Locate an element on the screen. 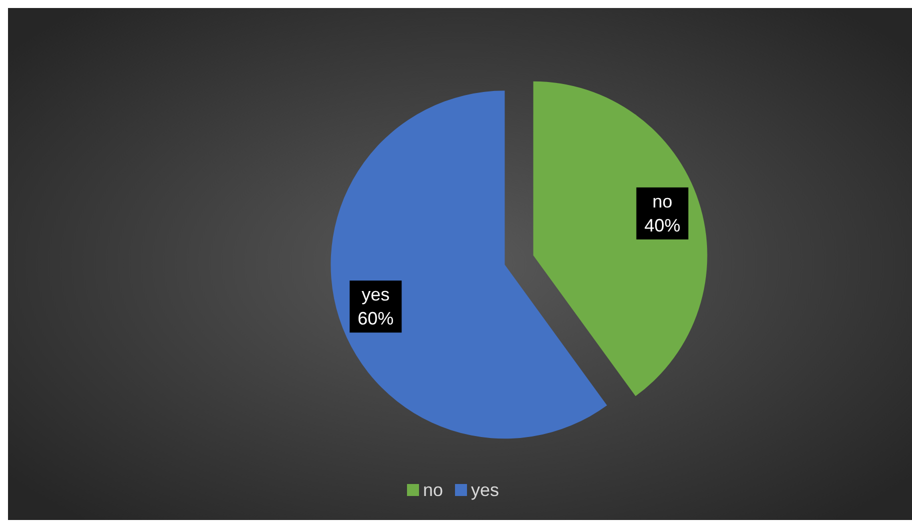 This screenshot has width=912, height=522. data-label: 60% is located at coordinates (376, 318).